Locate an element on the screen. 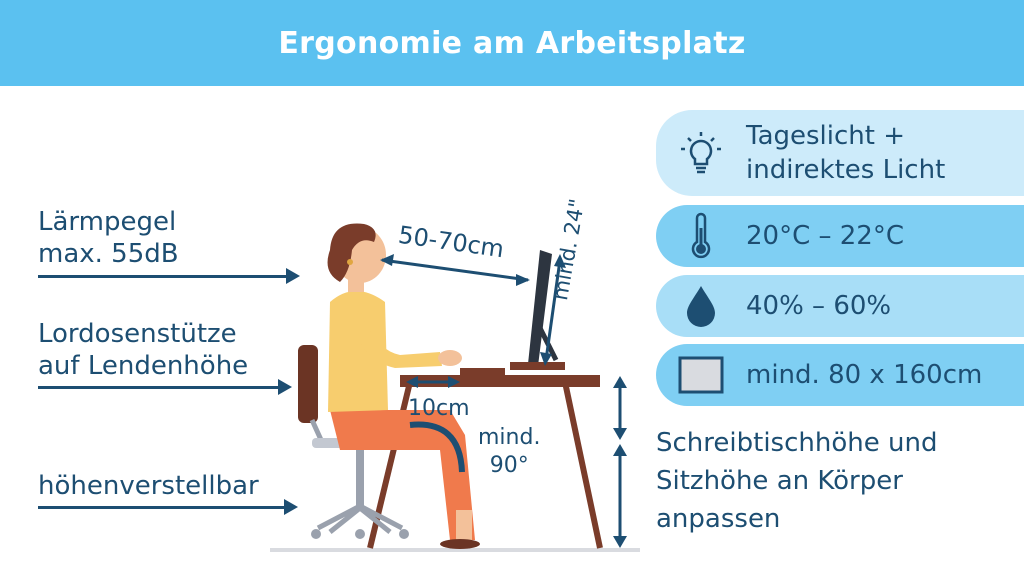 Image resolution: width=1024 pixels, height=576 pixels. noise-label-line2: max. 55dB is located at coordinates (108, 254).